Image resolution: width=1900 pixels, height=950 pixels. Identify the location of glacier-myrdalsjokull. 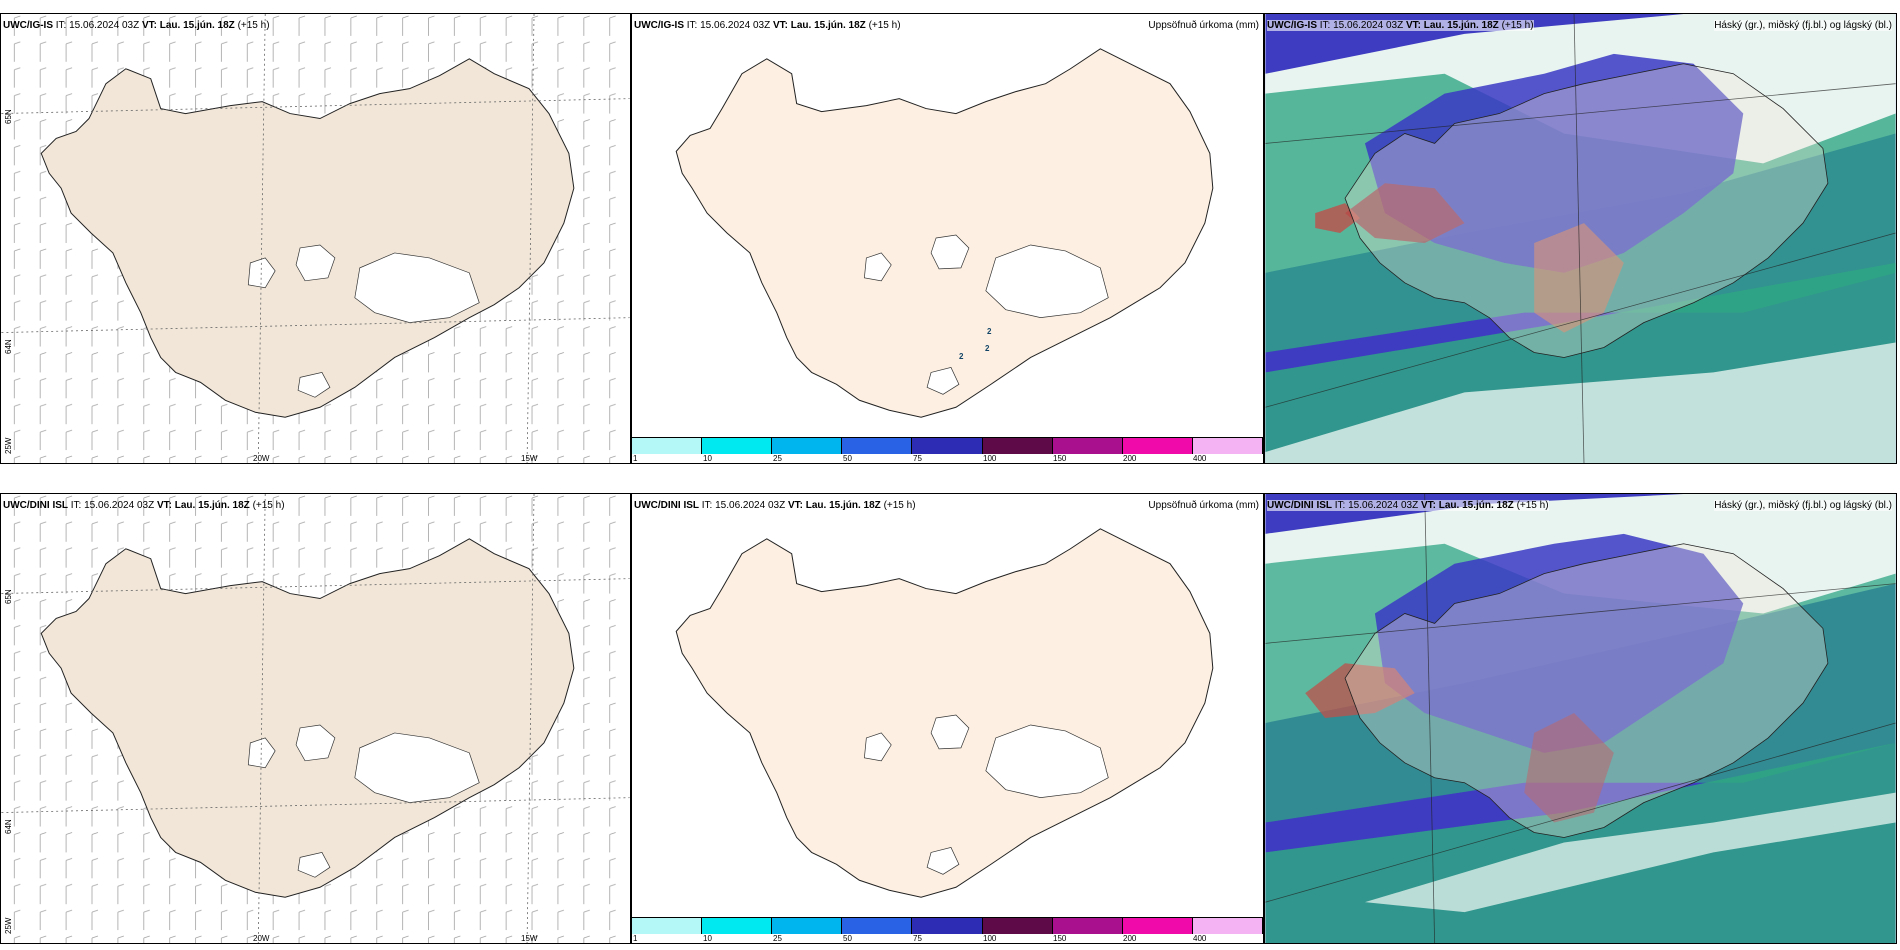
(314, 385).